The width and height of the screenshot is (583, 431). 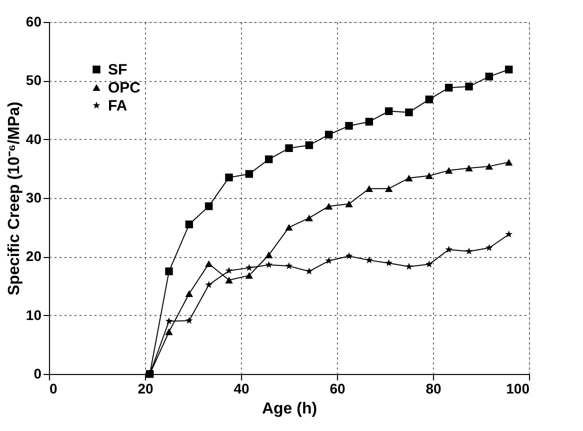 I want to click on y-tick-label: 40, so click(x=34, y=138).